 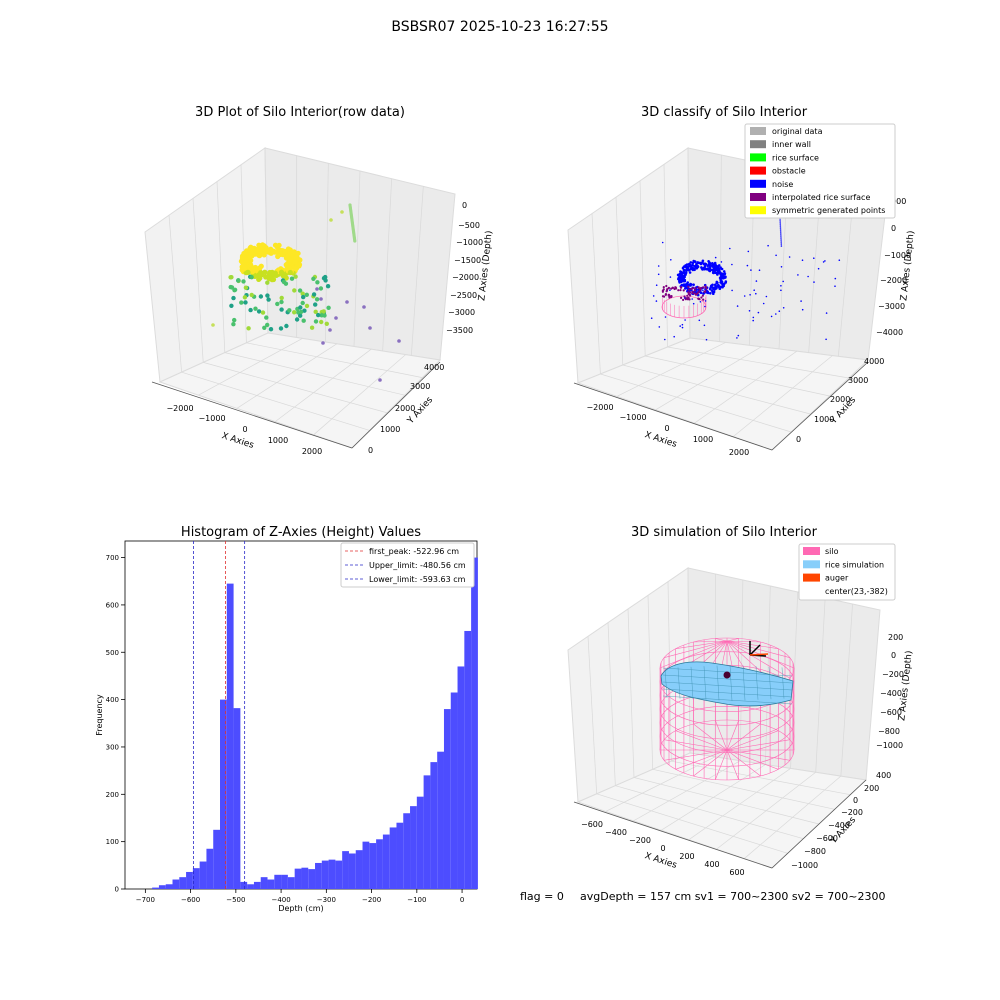 What do you see at coordinates (390, 429) in the screenshot?
I see `raw-y-tick: 1000` at bounding box center [390, 429].